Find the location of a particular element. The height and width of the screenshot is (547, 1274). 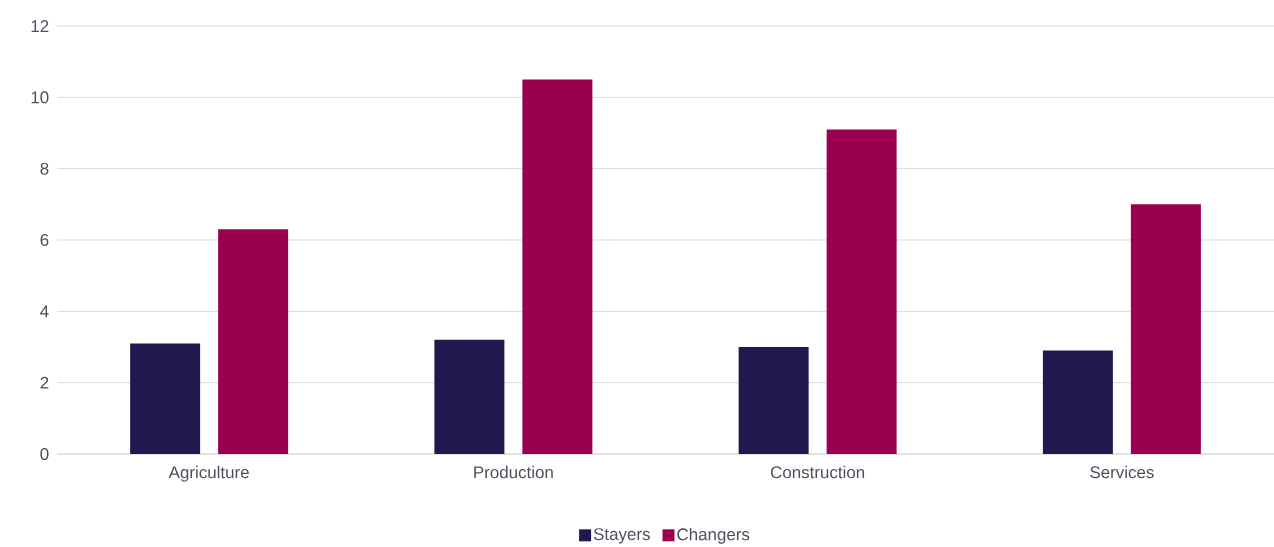

x-tick-label: Construction is located at coordinates (817, 472).